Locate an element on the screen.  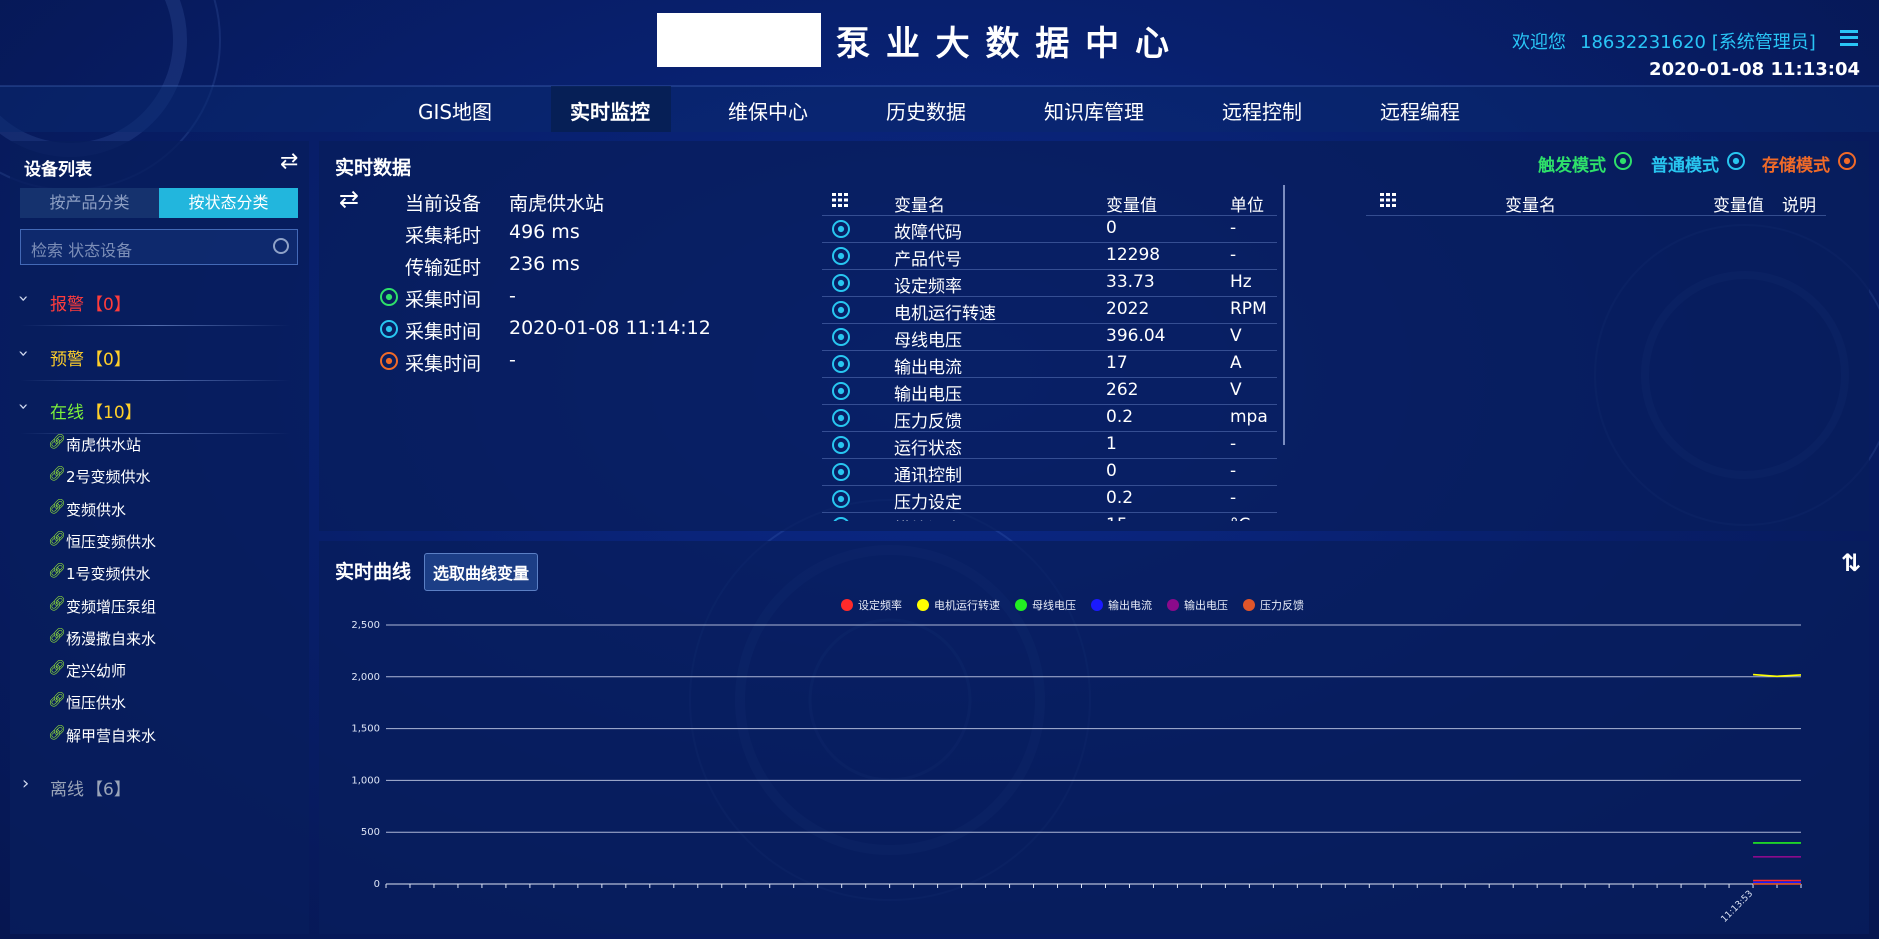
nav-item: 知识库管理 is located at coordinates (1094, 112).